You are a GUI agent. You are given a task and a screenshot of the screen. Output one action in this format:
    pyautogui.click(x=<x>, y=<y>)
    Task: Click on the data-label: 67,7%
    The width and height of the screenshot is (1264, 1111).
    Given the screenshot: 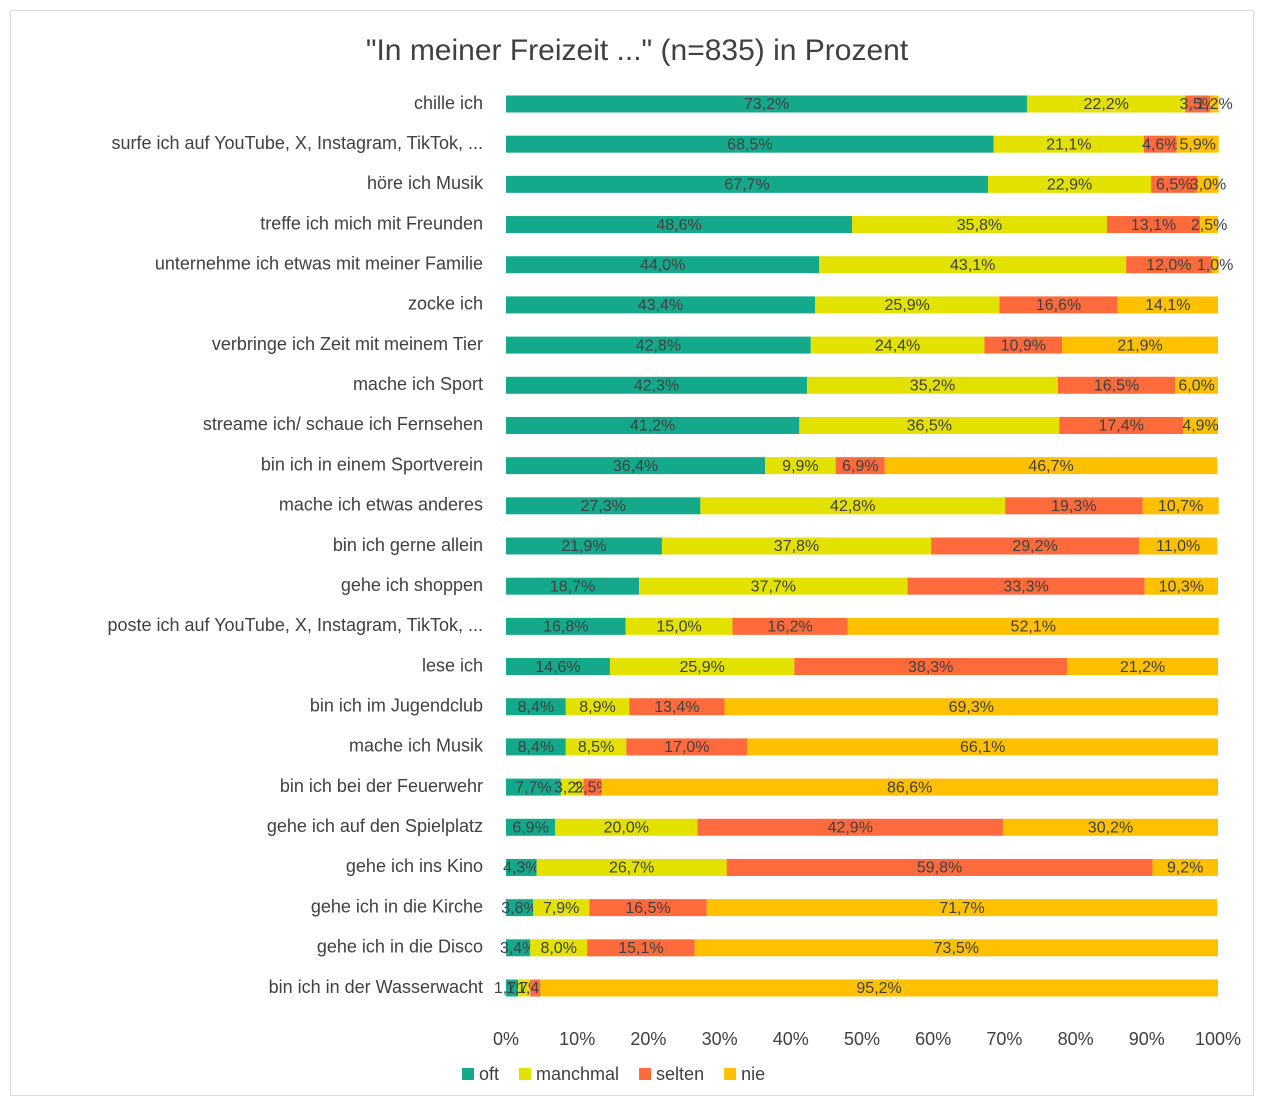 What is the action you would take?
    pyautogui.click(x=746, y=185)
    